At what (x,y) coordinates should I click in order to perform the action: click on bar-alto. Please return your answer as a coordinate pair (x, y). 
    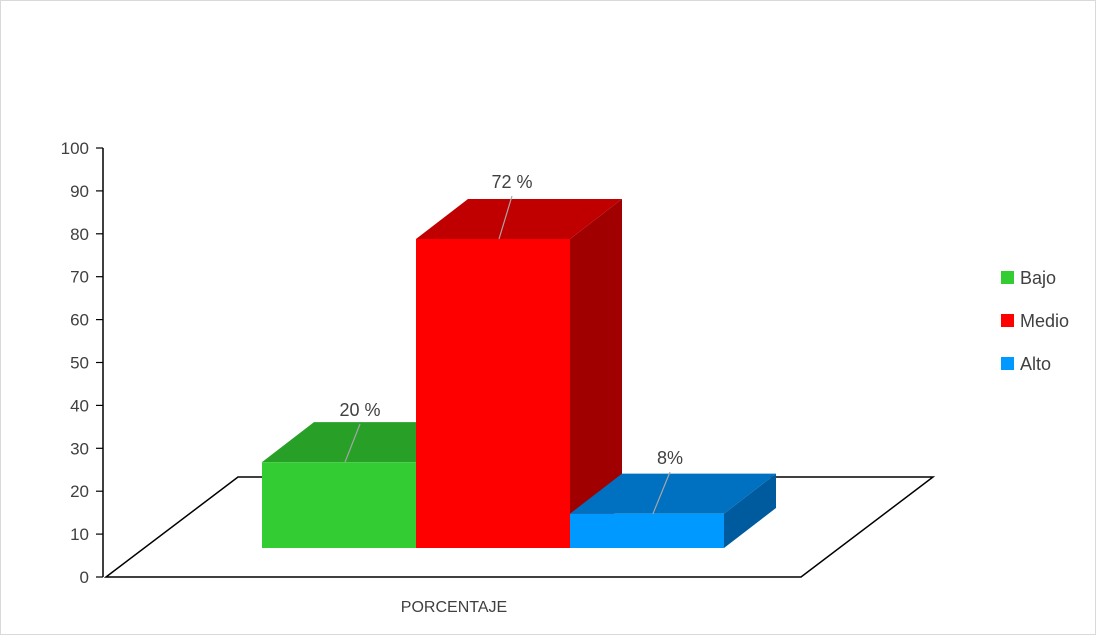
    Looking at the image, I should click on (673, 510).